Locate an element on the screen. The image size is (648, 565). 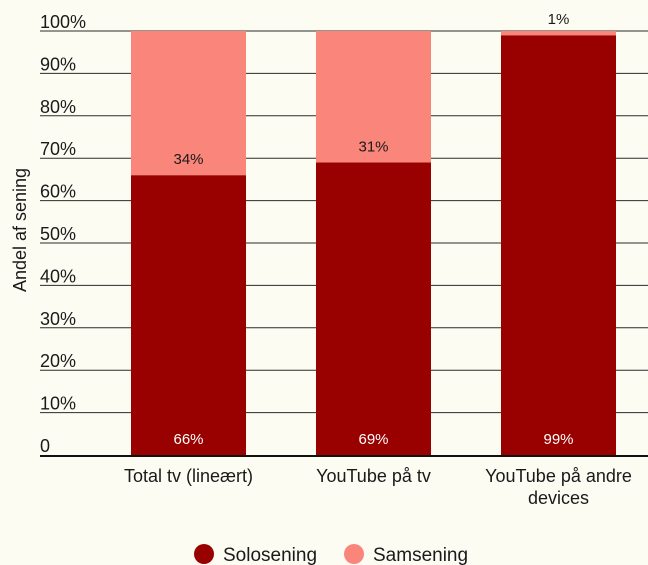
y-tick-label: 100% is located at coordinates (63, 22).